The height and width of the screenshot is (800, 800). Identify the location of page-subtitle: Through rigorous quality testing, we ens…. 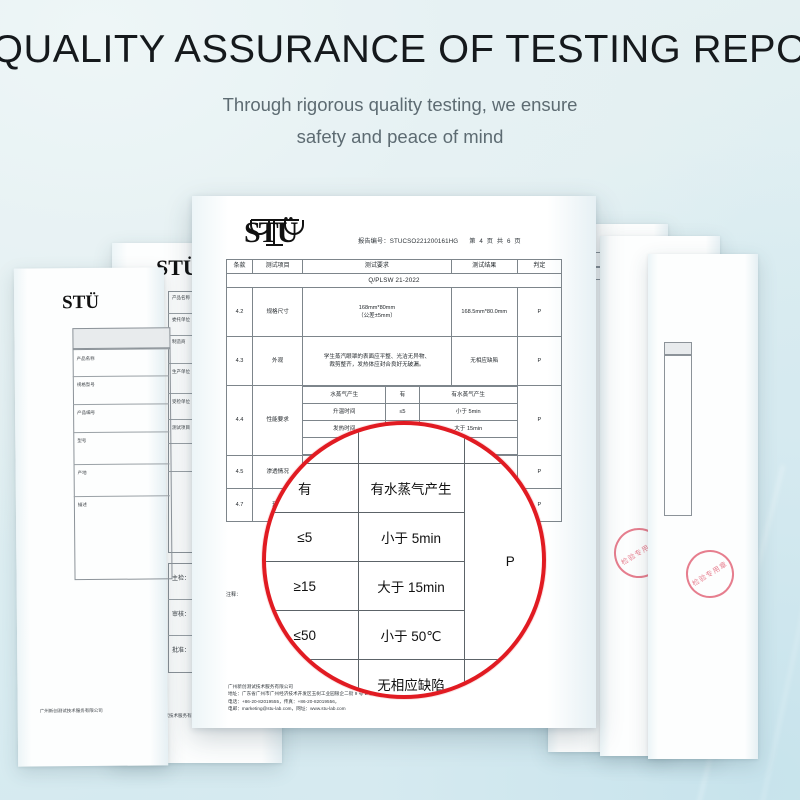
(400, 121).